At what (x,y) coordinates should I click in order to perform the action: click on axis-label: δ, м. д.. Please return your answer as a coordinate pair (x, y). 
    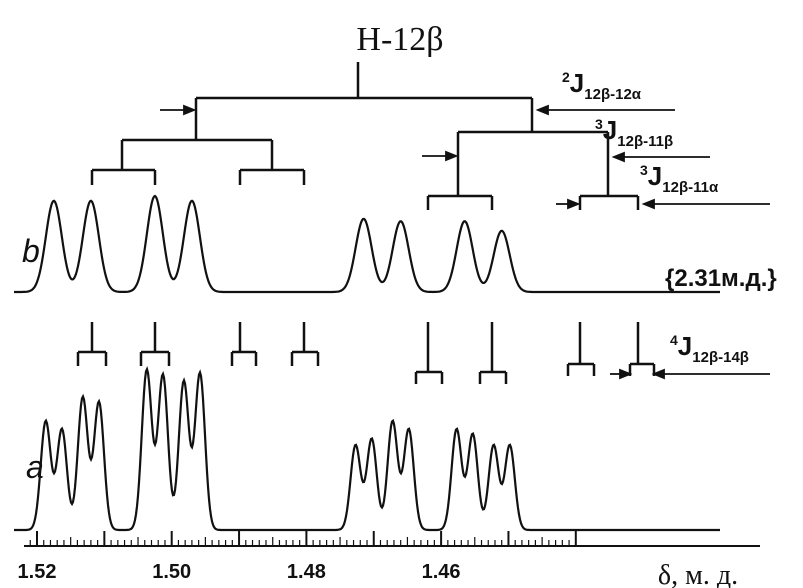
    Looking at the image, I should click on (698, 574).